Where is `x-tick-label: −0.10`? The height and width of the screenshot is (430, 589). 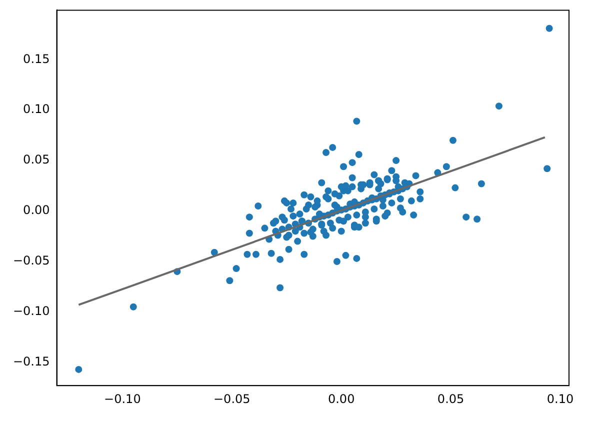 x-tick-label: −0.10 is located at coordinates (122, 399).